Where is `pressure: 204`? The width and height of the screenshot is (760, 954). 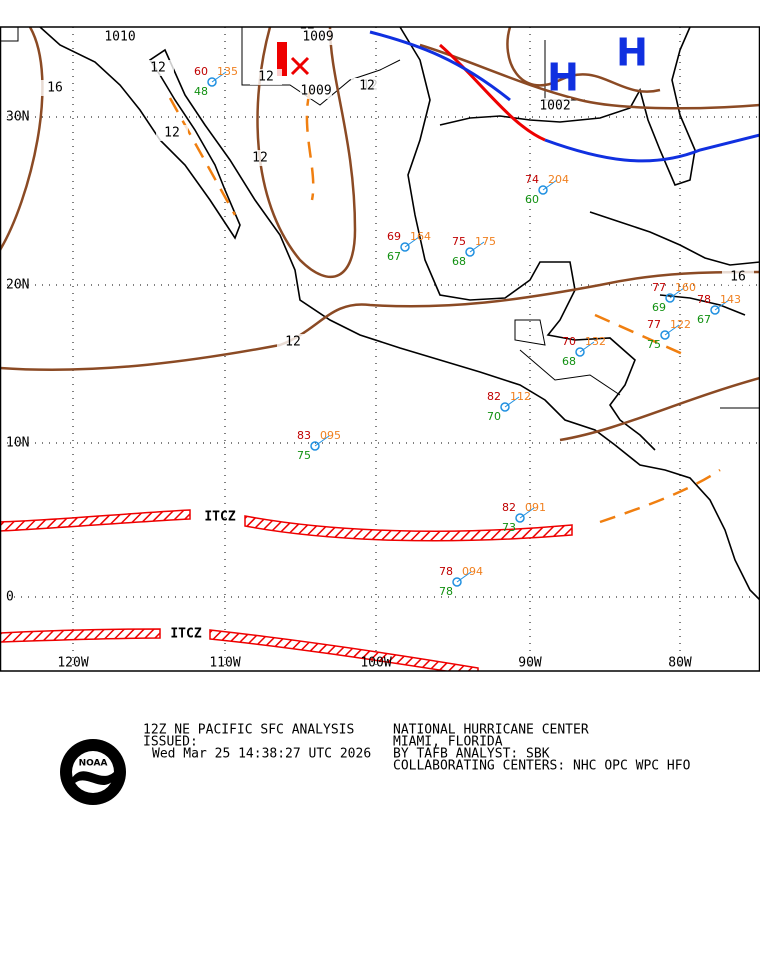
pressure: 204 is located at coordinates (558, 179).